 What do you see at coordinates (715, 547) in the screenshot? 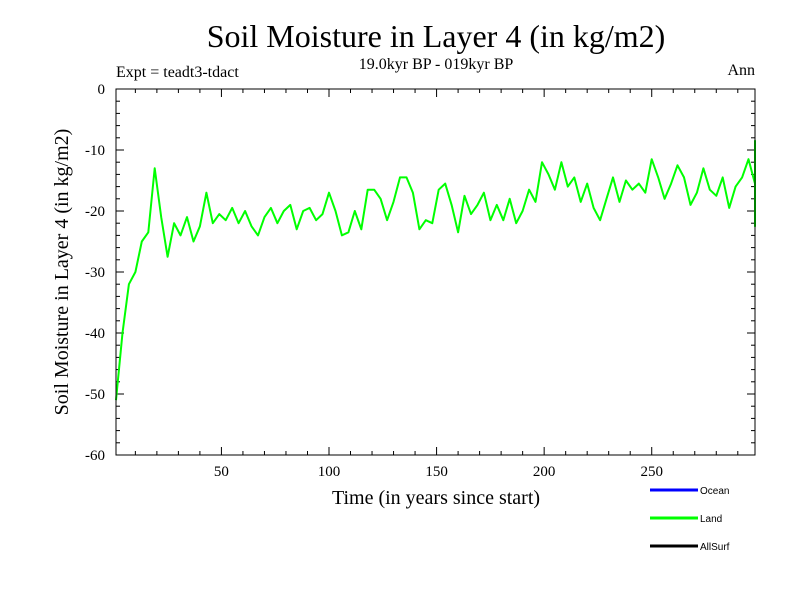
I see `legend-label-allsurf: AllSurf` at bounding box center [715, 547].